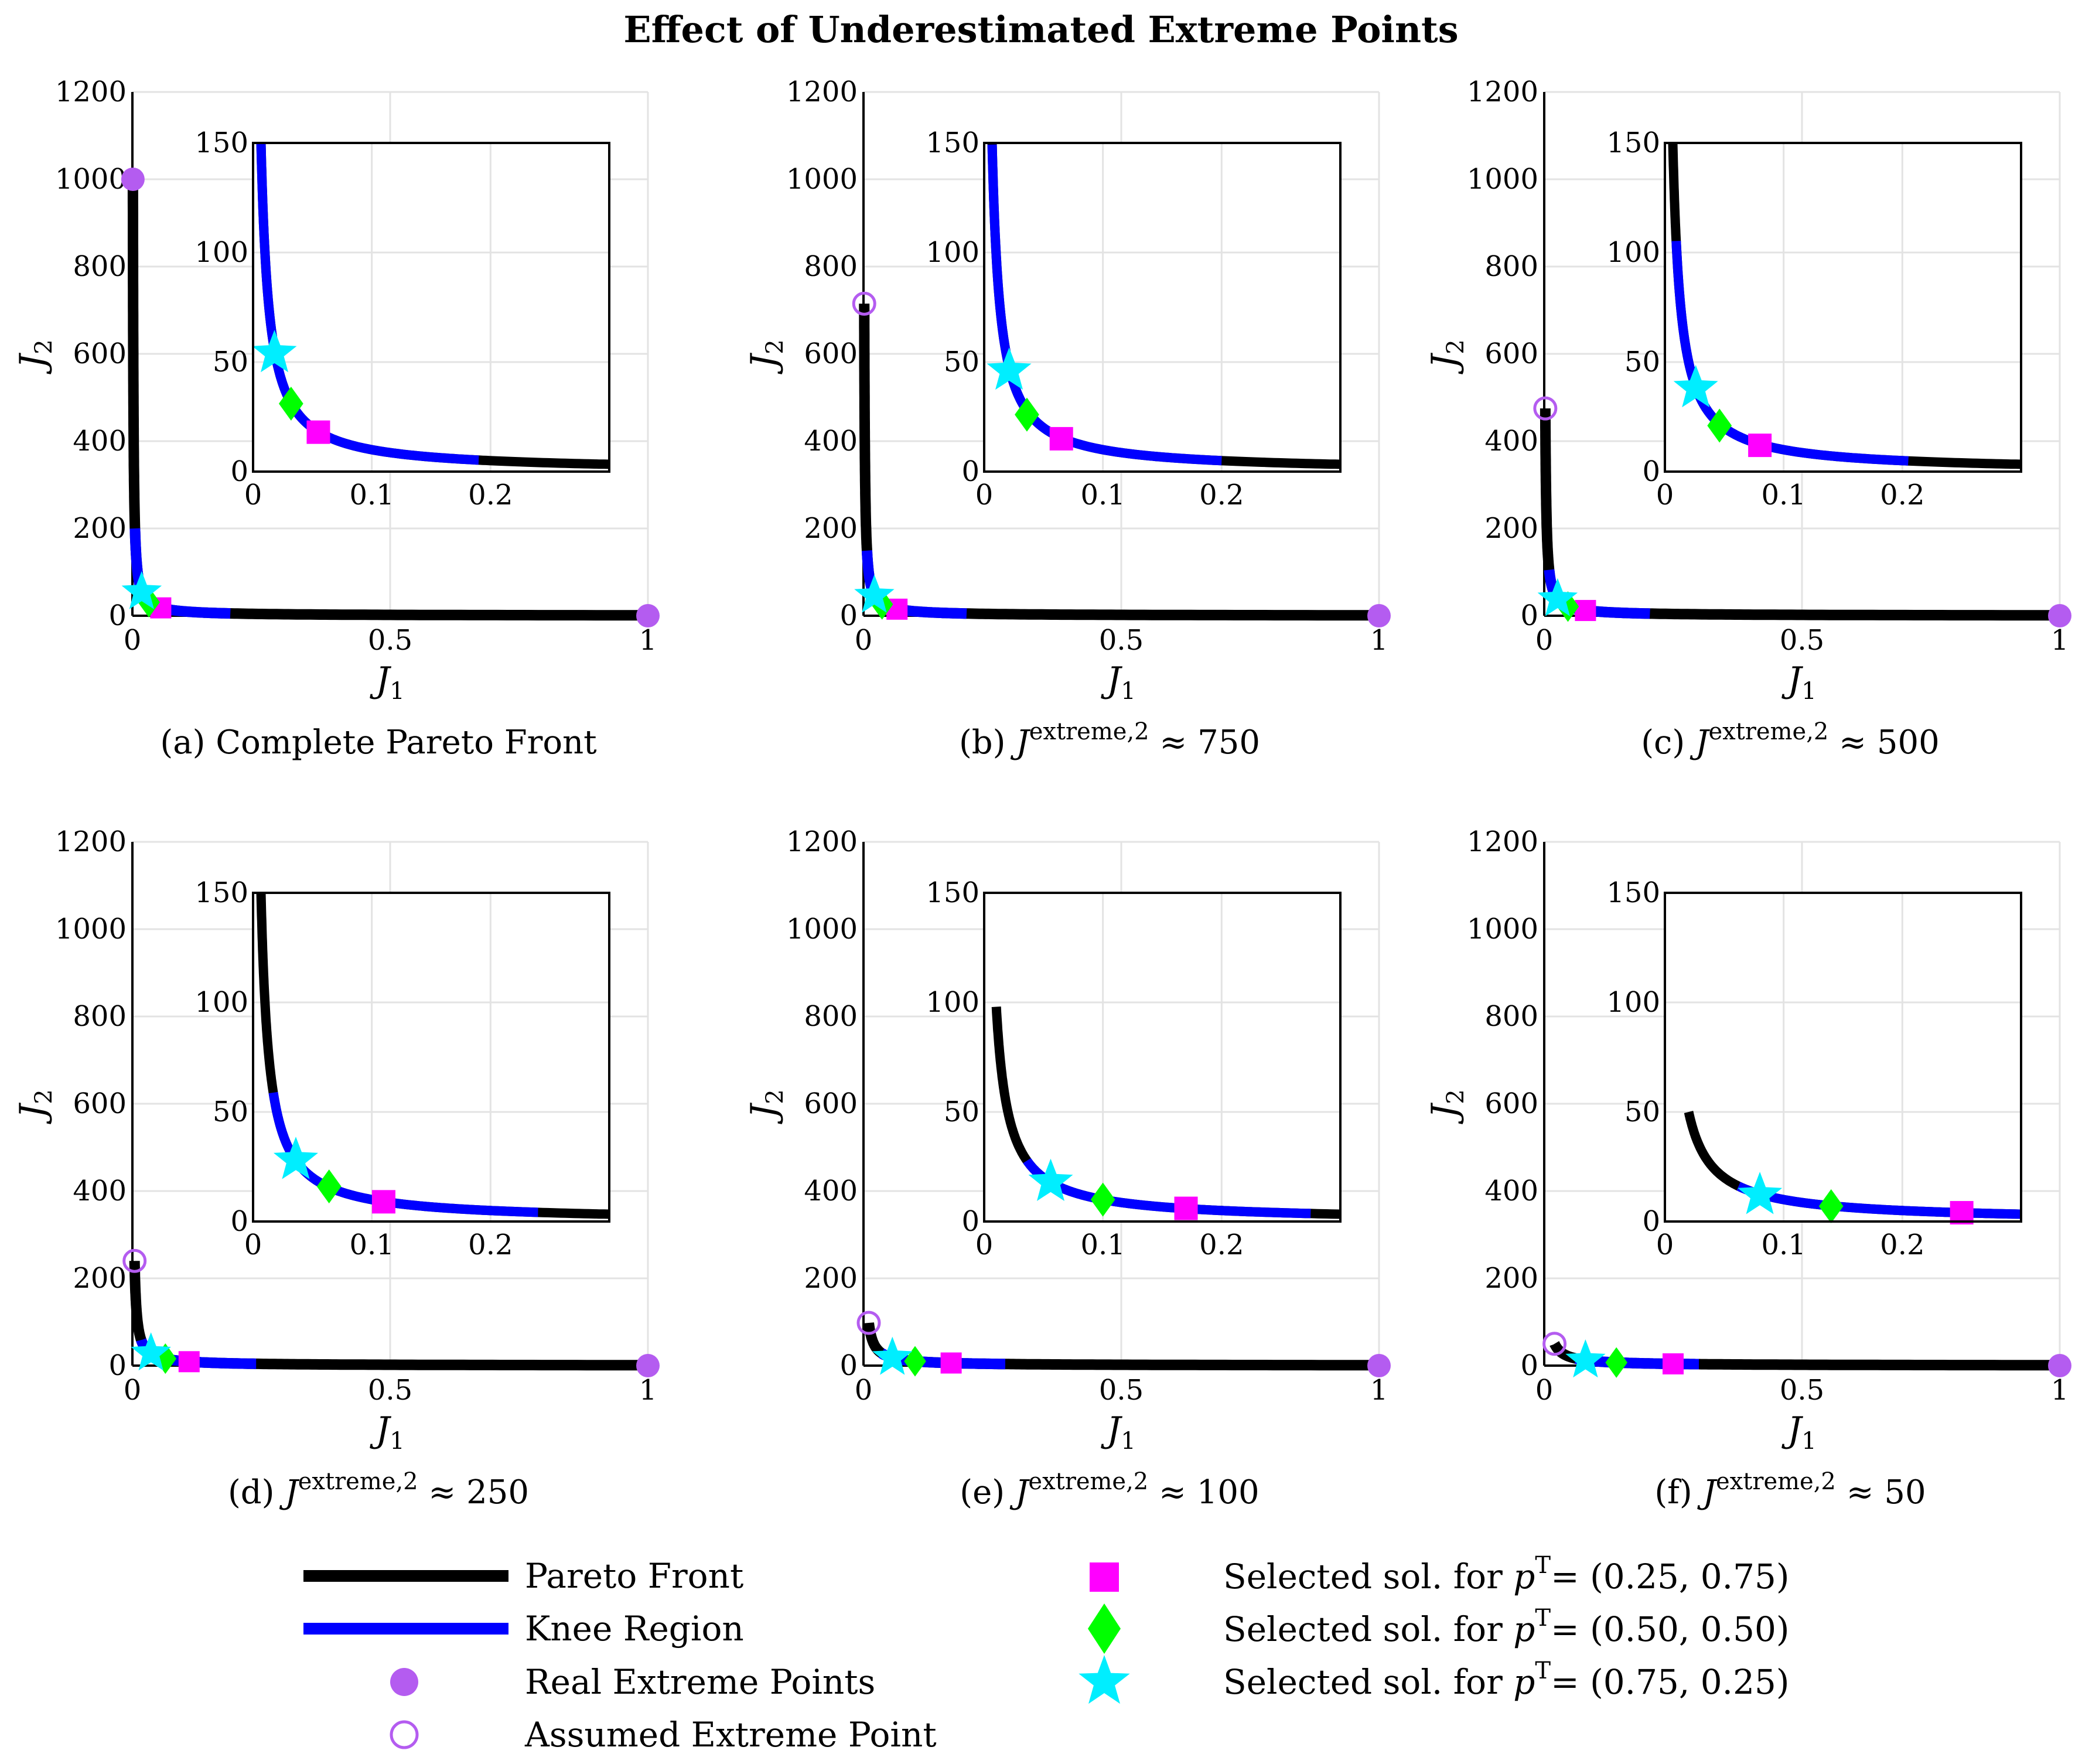 The image size is (2082, 1764). I want to click on panel-caption: (b) Jextreme,2 ≈ 750, so click(1109, 740).